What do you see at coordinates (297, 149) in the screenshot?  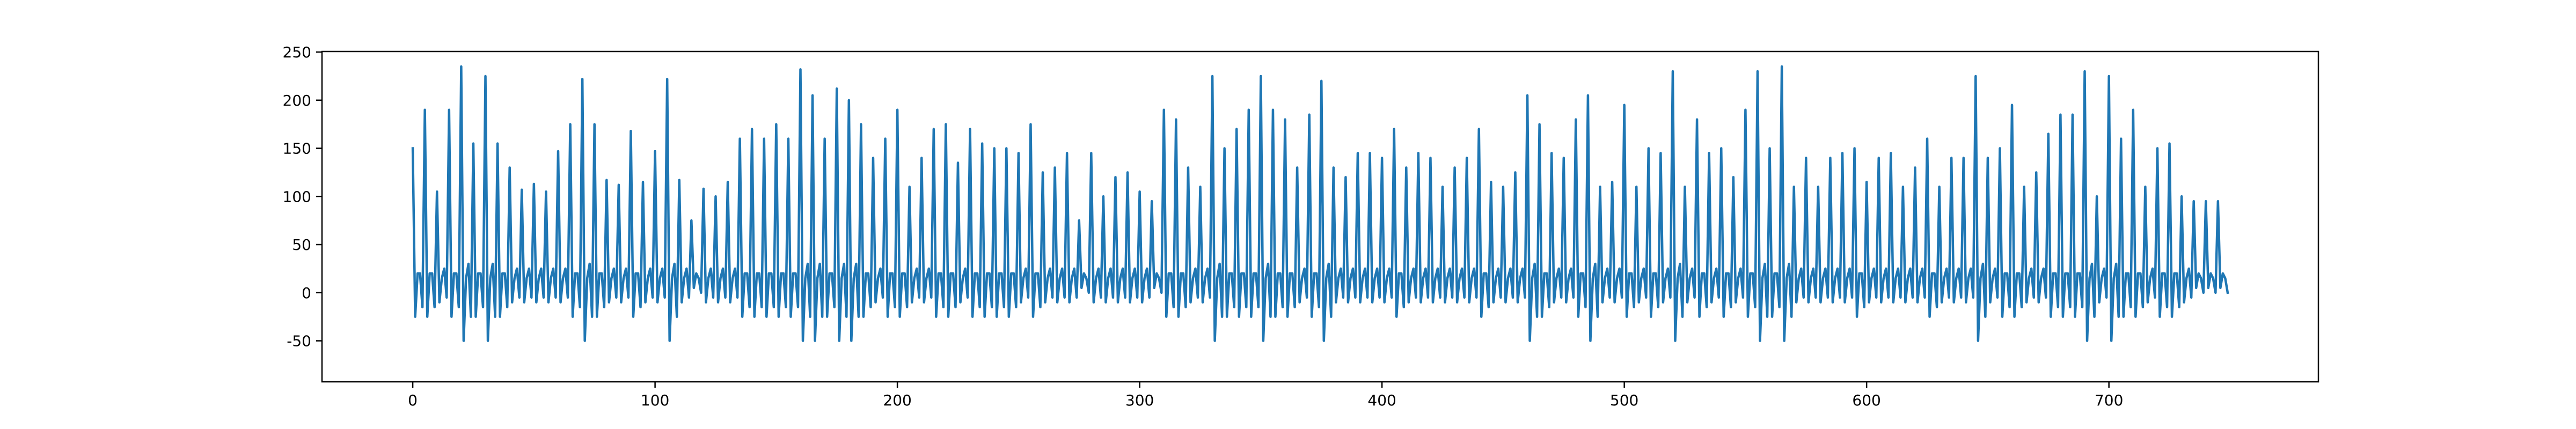 I see `y-tick-label: 150` at bounding box center [297, 149].